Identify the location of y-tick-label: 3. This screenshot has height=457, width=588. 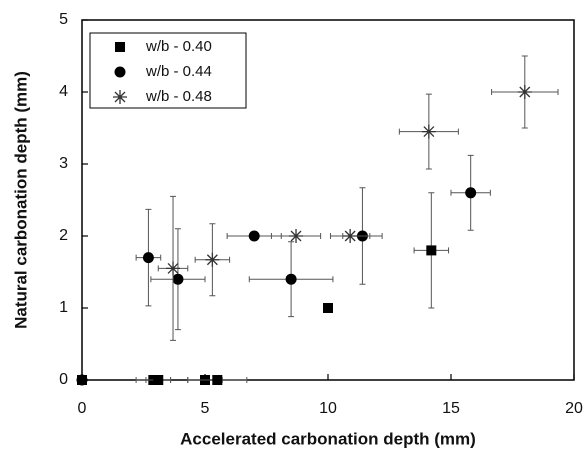
(63, 163).